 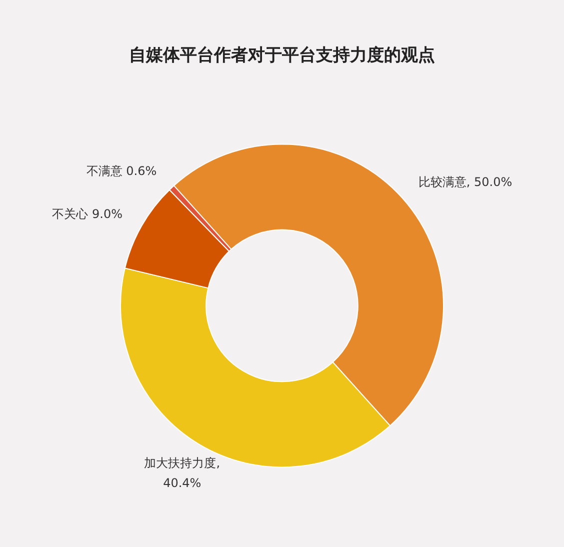 What do you see at coordinates (282, 56) in the screenshot?
I see `chart-title: 自媒体平台作者对于平台支持力度的观点` at bounding box center [282, 56].